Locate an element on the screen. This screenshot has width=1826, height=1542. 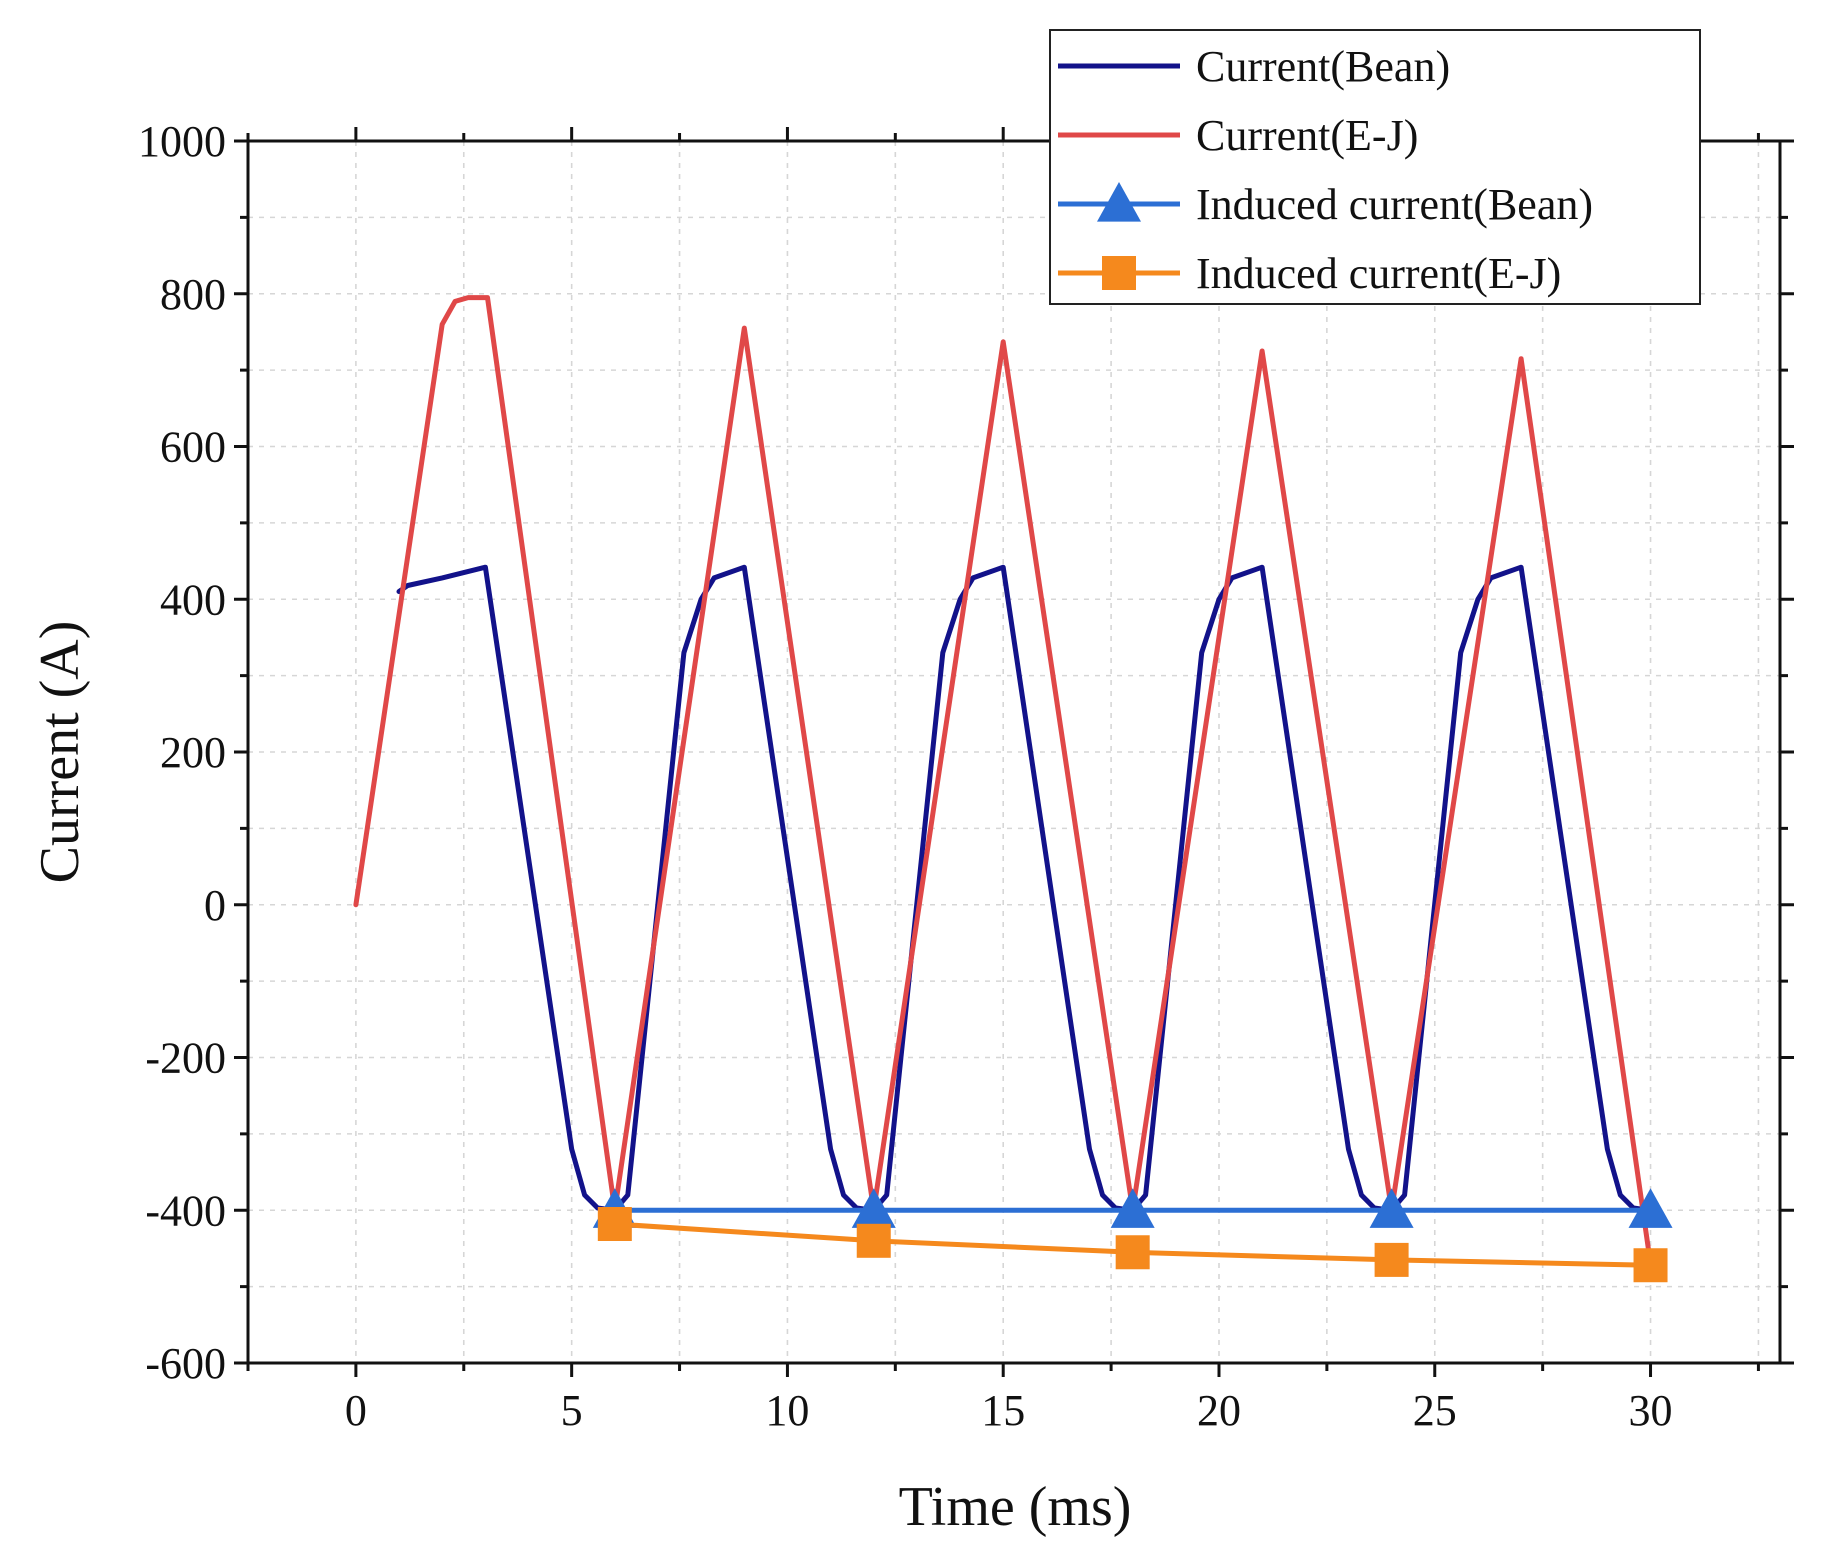
y-tick-label: -600 is located at coordinates (185, 1363).